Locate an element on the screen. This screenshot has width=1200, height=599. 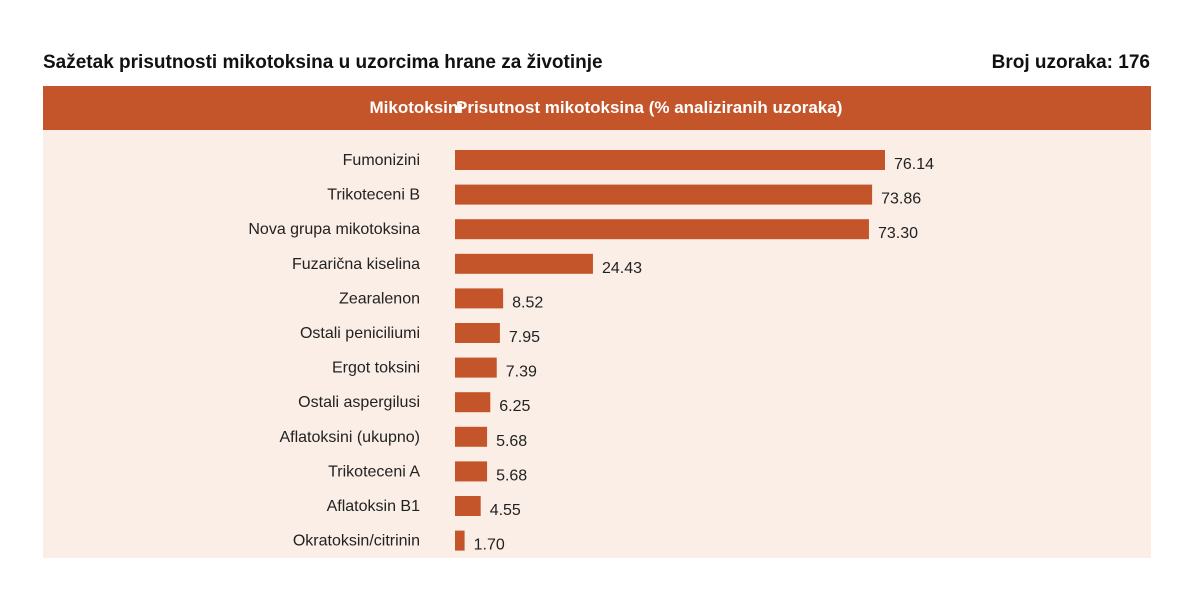
category-label: Okratoksin/citrinin is located at coordinates (356, 541).